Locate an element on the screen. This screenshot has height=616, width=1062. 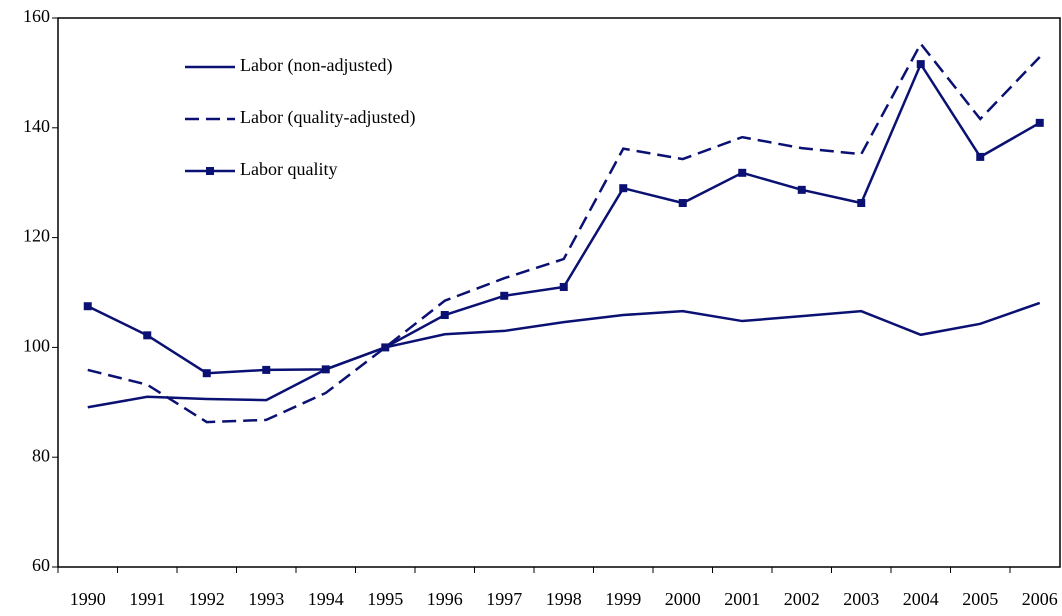
y-tick-label: 140 is located at coordinates (36, 126).